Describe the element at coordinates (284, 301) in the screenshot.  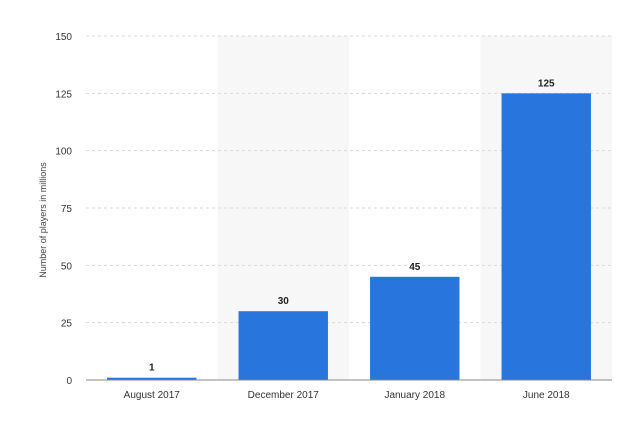
I see `data-label: 30` at that location.